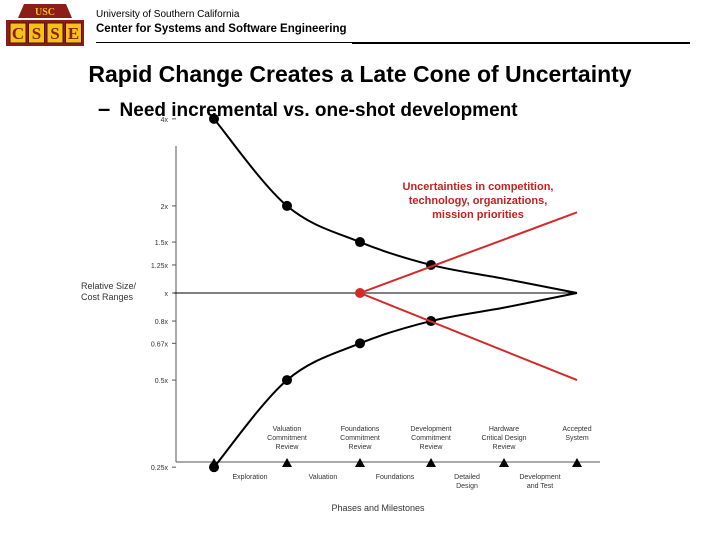 Image resolution: width=720 pixels, height=540 pixels. What do you see at coordinates (45, 12) in the screenshot?
I see `logo-usc-text: USC` at bounding box center [45, 12].